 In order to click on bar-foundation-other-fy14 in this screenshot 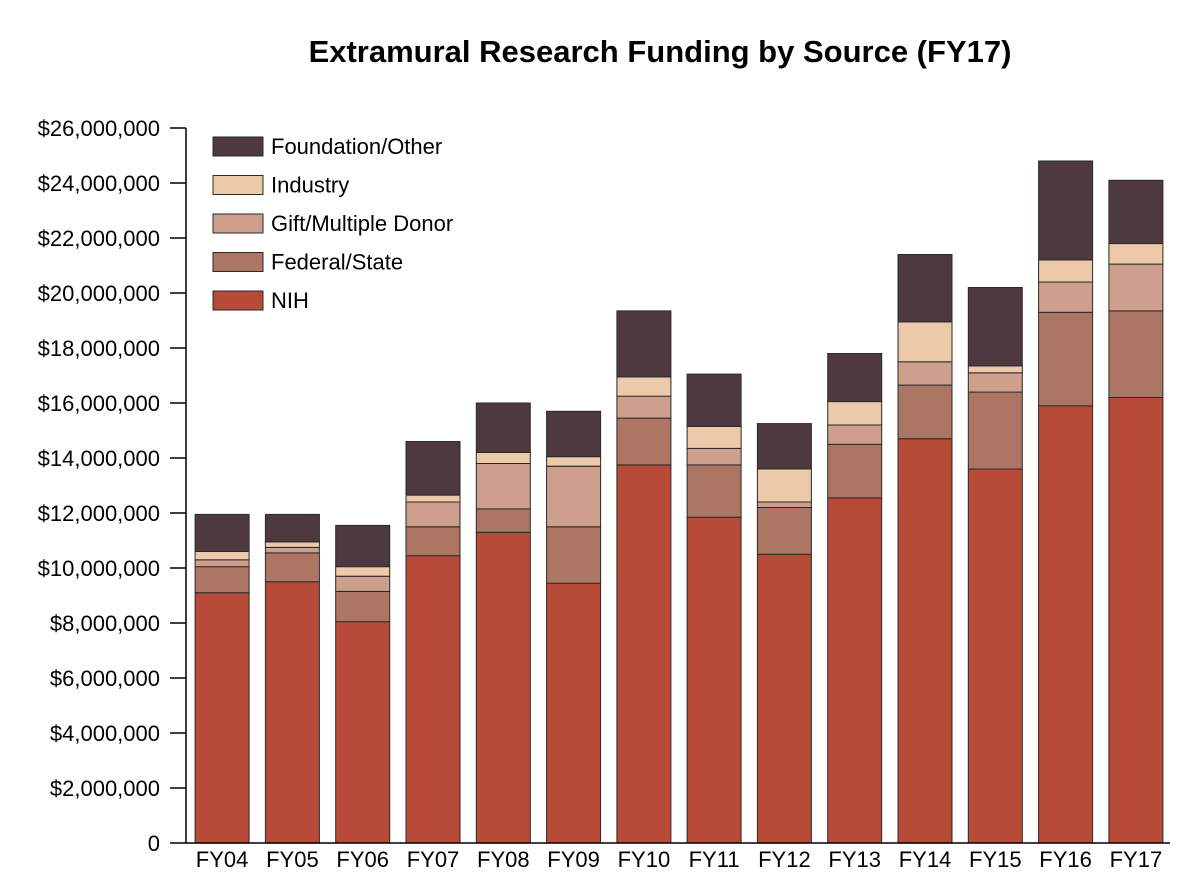, I will do `click(925, 288)`.